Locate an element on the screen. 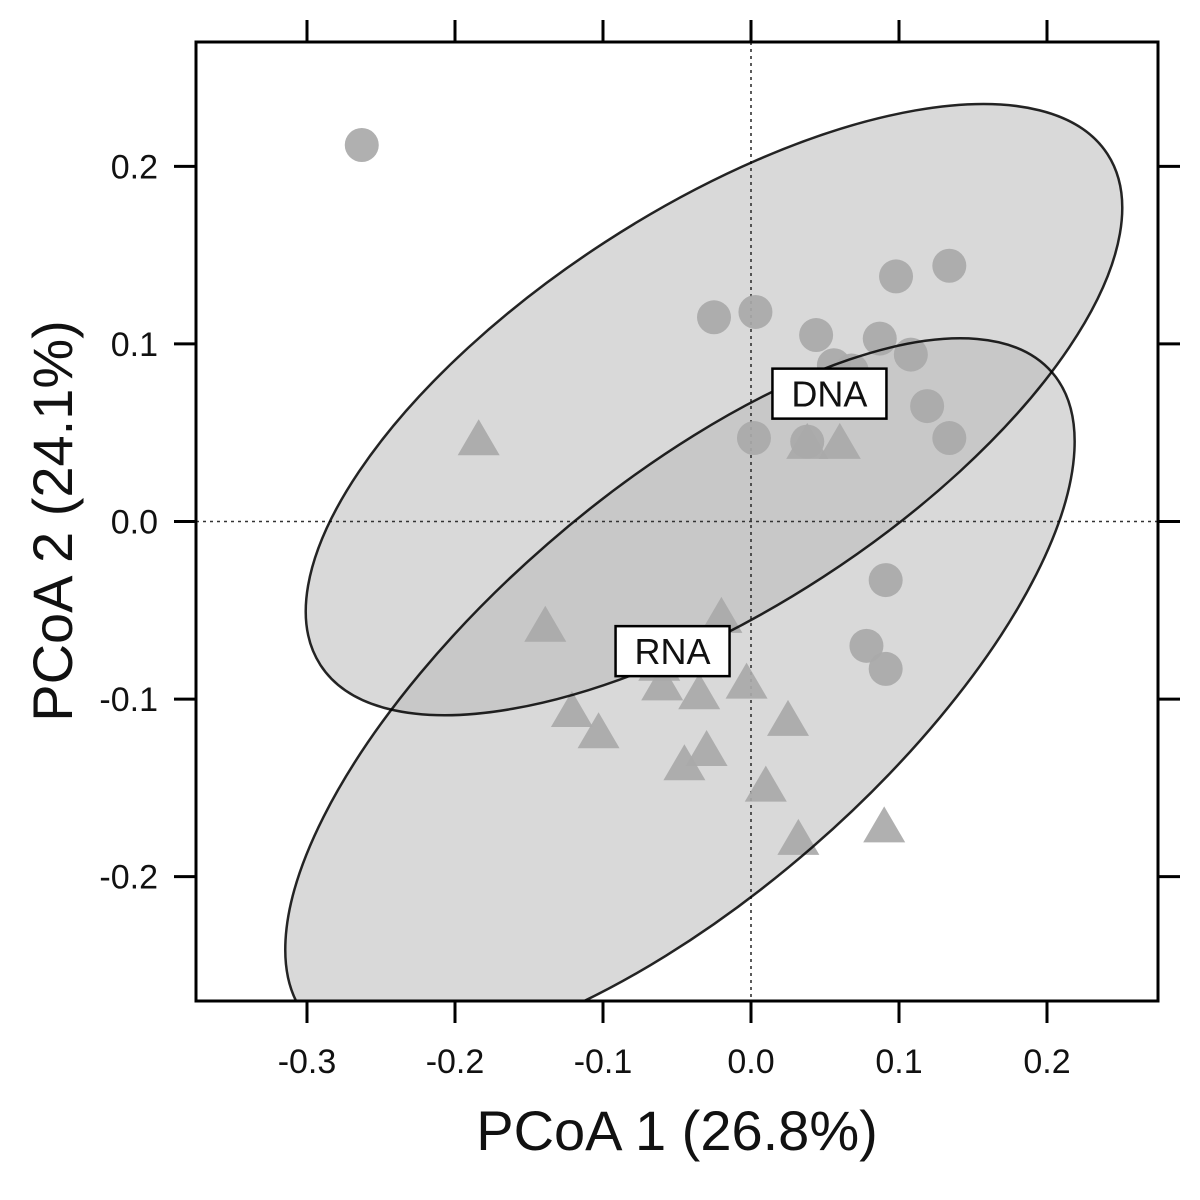  x-tick-label: 0.1 is located at coordinates (898, 1062).